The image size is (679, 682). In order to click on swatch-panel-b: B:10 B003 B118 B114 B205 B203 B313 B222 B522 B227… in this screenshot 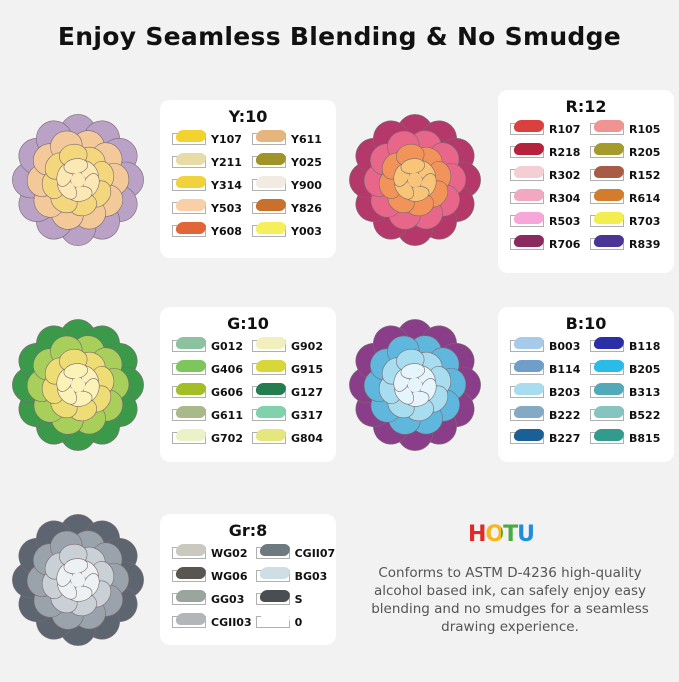, I will do `click(586, 384)`.